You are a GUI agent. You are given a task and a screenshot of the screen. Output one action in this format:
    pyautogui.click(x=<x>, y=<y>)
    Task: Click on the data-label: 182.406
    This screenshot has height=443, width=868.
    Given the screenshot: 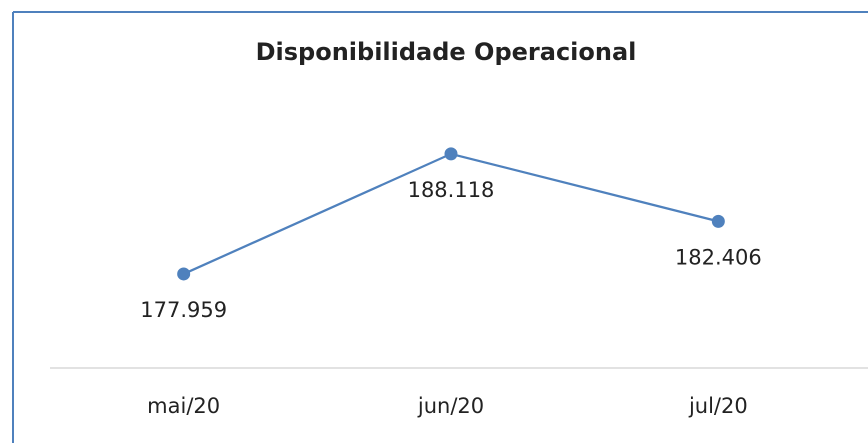 What is the action you would take?
    pyautogui.click(x=718, y=257)
    